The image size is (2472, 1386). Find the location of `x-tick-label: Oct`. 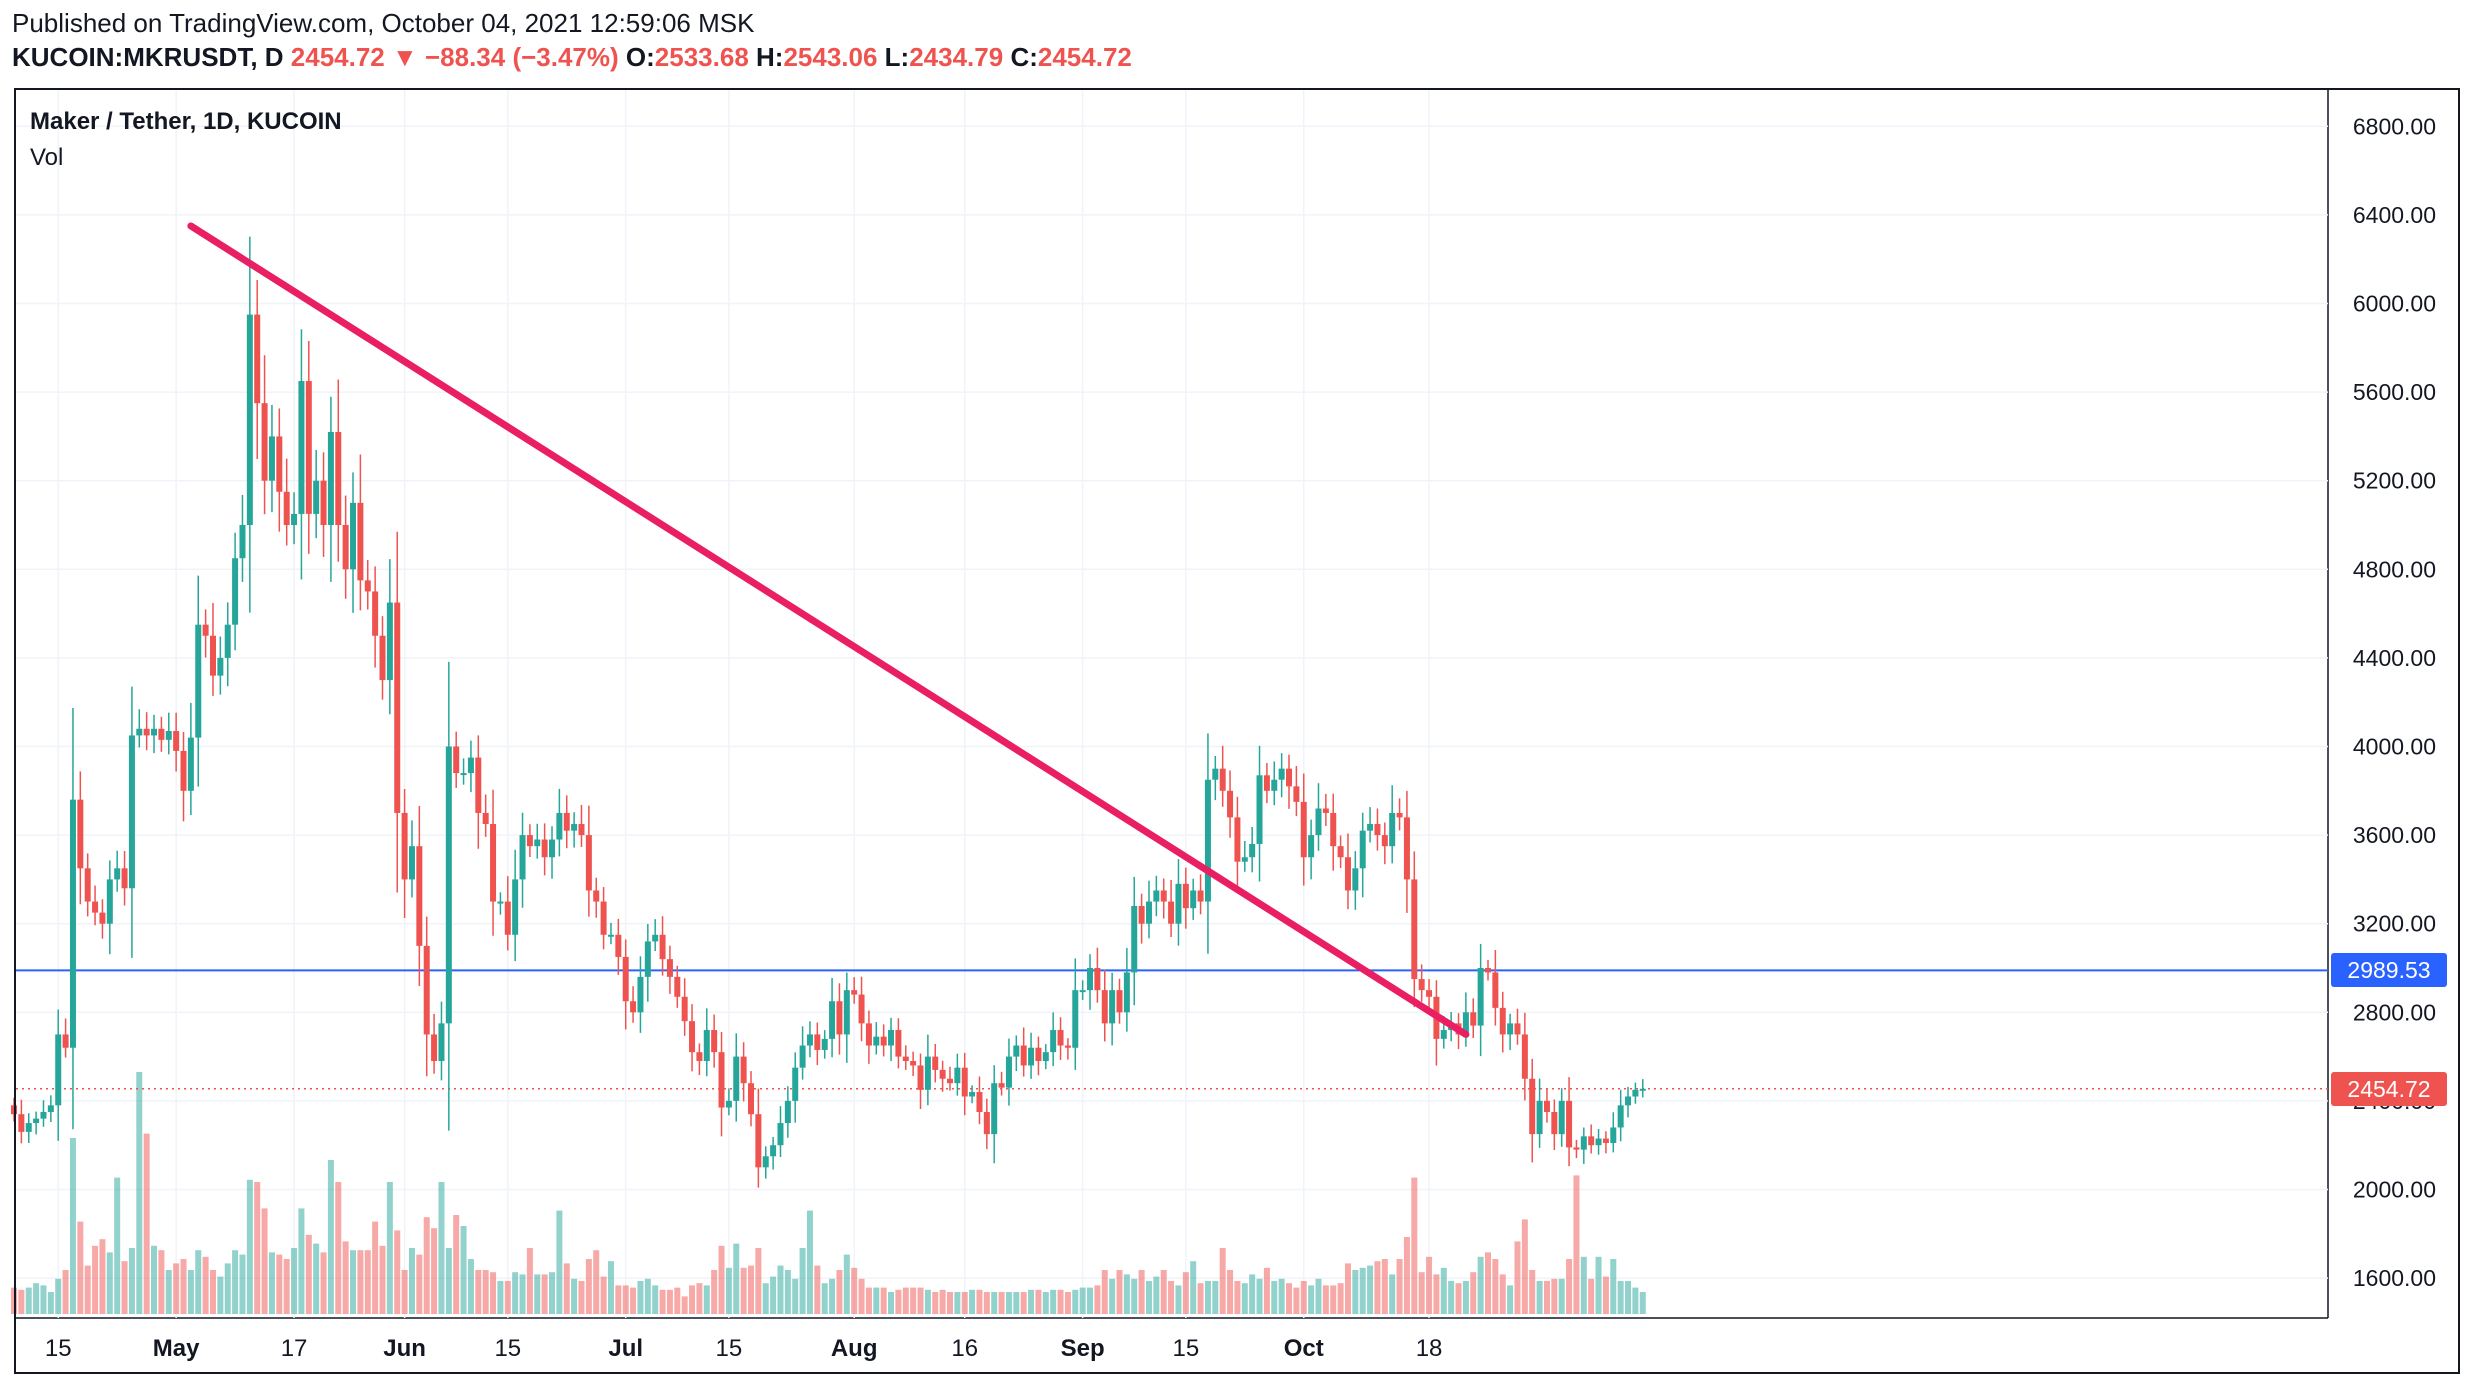

x-tick-label: Oct is located at coordinates (1304, 1348).